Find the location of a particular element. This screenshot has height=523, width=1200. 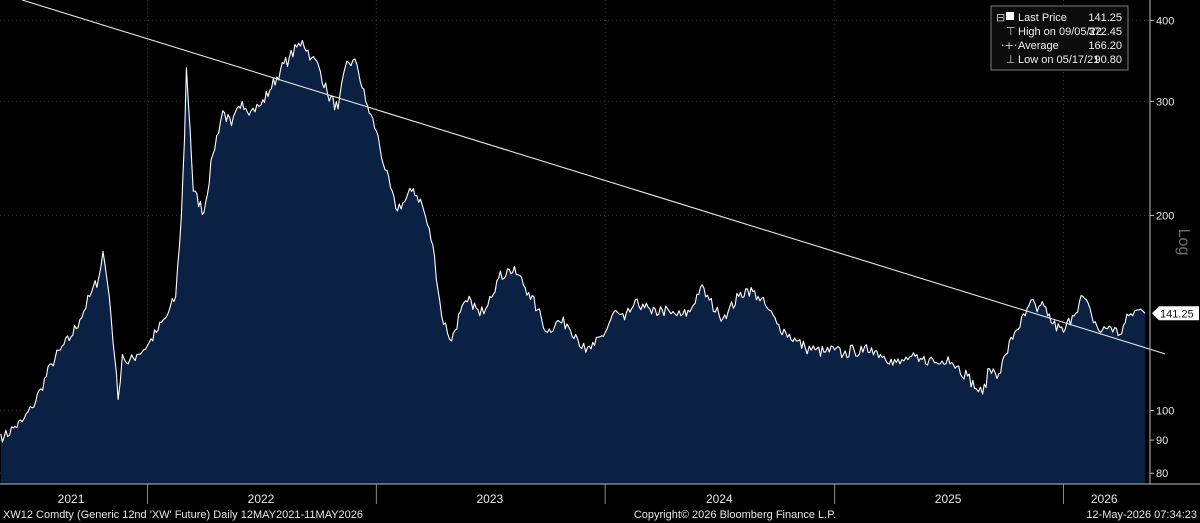

legend-row-high: ⊤ High on 09/05/22 372.45 is located at coordinates (1064, 31).